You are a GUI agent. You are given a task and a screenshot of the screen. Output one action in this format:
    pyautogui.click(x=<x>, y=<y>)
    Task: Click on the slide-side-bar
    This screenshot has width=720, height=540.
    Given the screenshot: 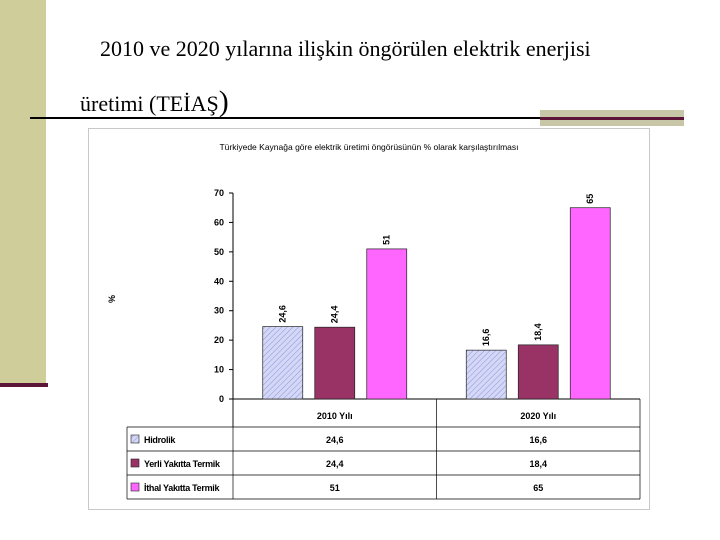 What is the action you would take?
    pyautogui.click(x=23, y=191)
    